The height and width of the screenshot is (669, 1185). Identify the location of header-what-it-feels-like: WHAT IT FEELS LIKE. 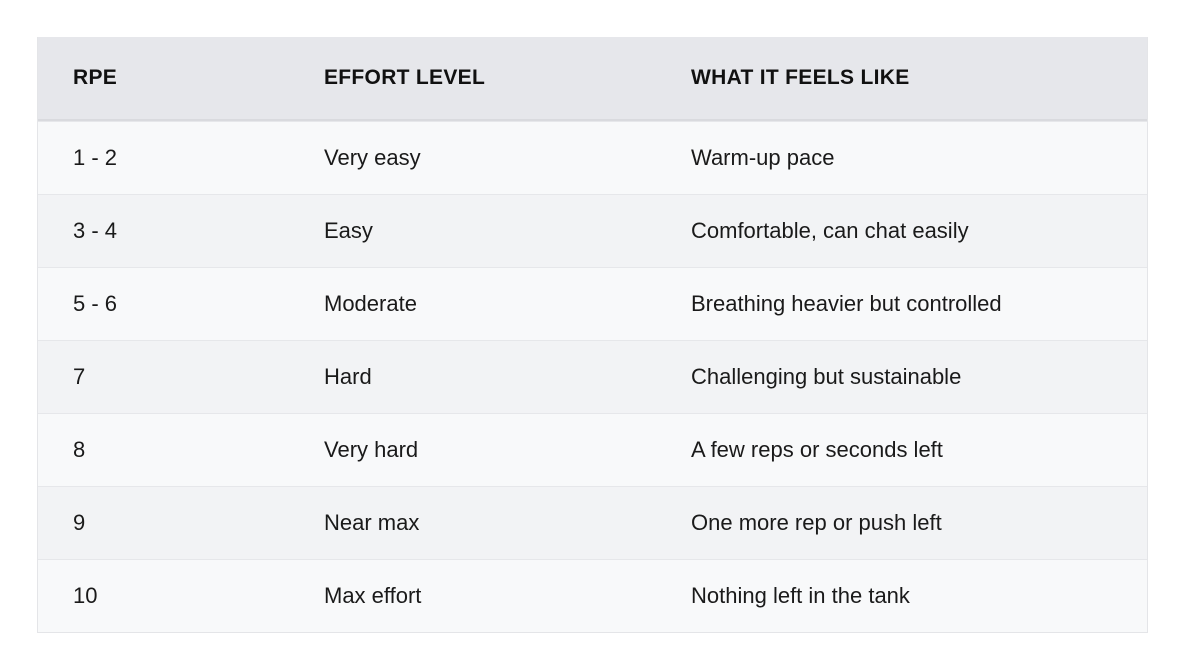
(800, 77).